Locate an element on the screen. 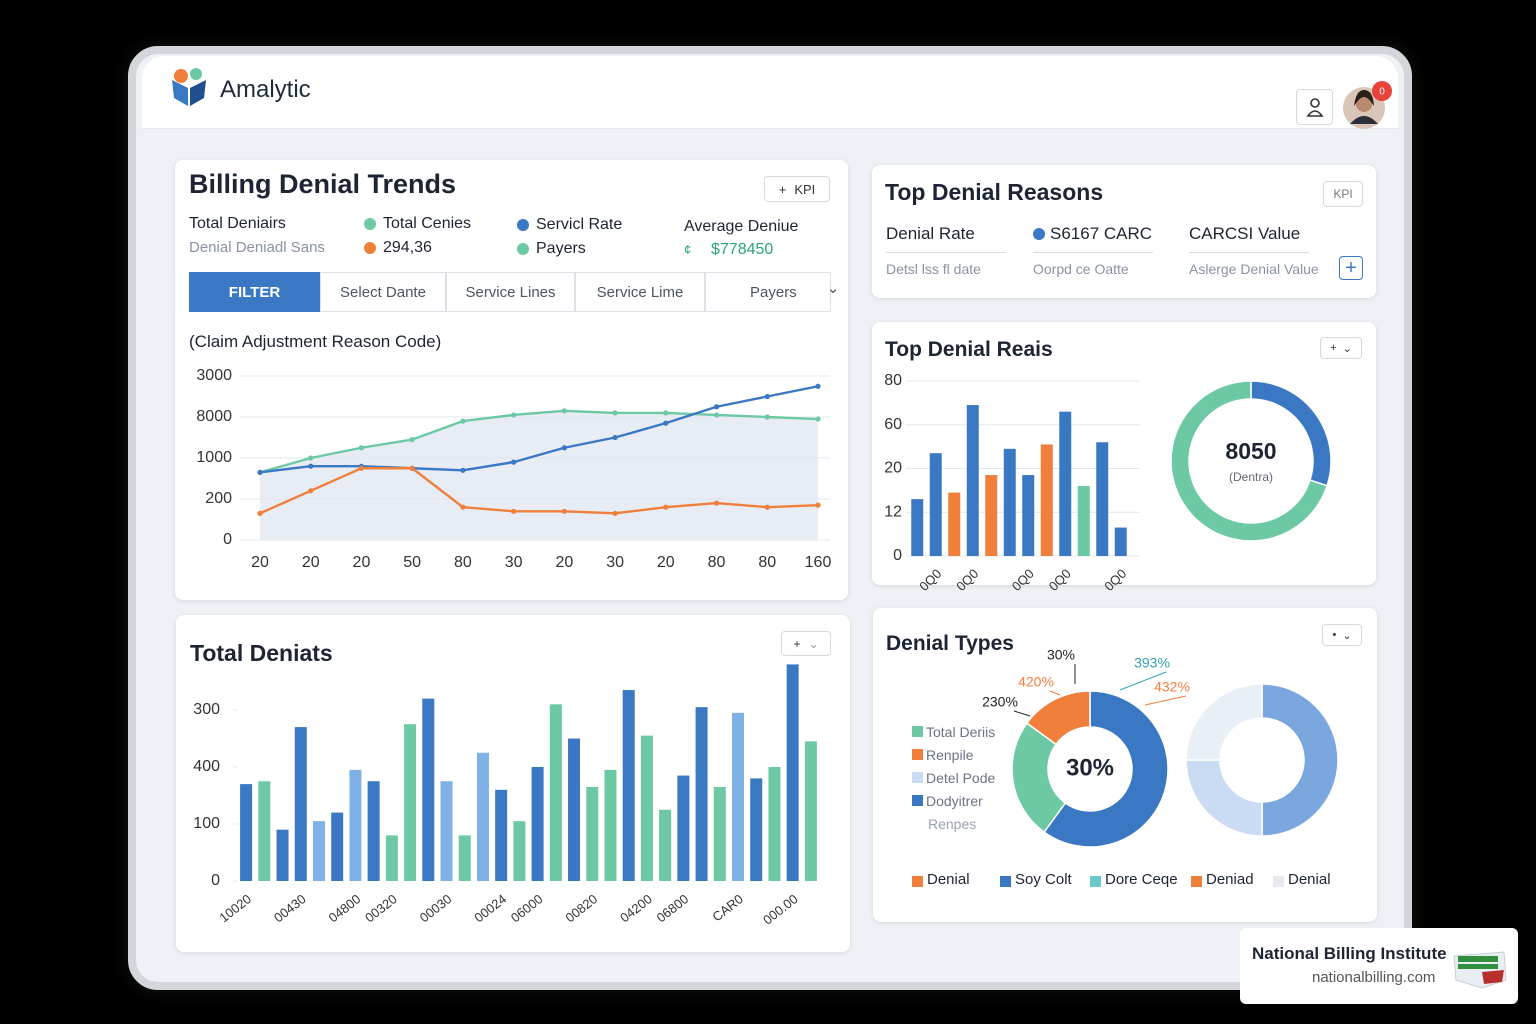 This screenshot has height=1024, width=1536. add-button: + is located at coordinates (1351, 268).